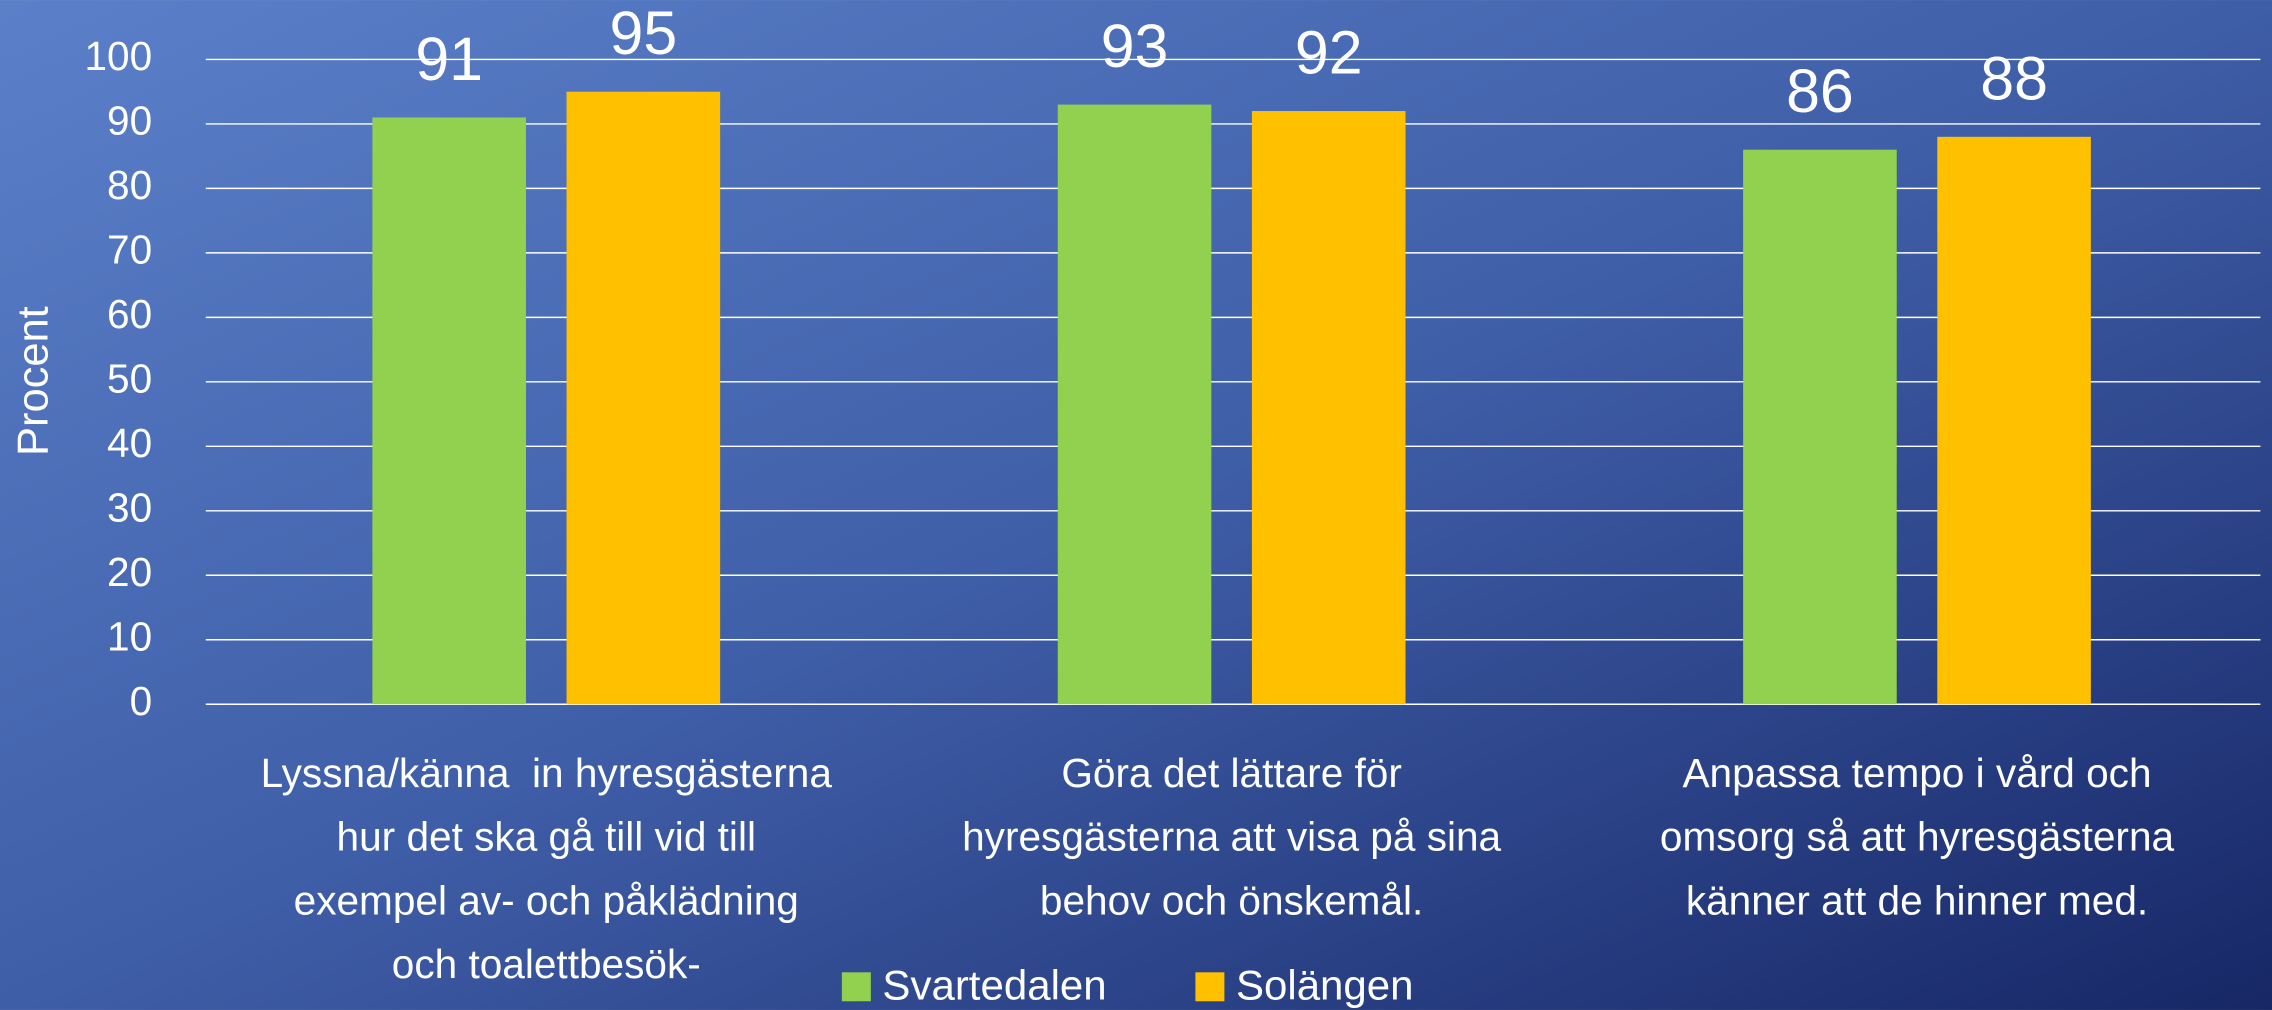  I want to click on legend-label: Solängen, so click(1325, 984).